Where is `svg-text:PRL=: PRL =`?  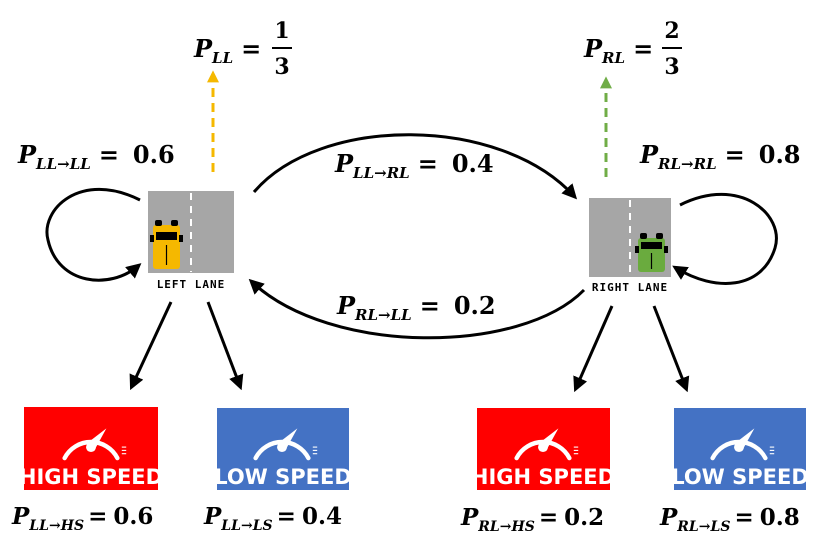 svg-text:PRL=: PRL = is located at coordinates (618, 50).